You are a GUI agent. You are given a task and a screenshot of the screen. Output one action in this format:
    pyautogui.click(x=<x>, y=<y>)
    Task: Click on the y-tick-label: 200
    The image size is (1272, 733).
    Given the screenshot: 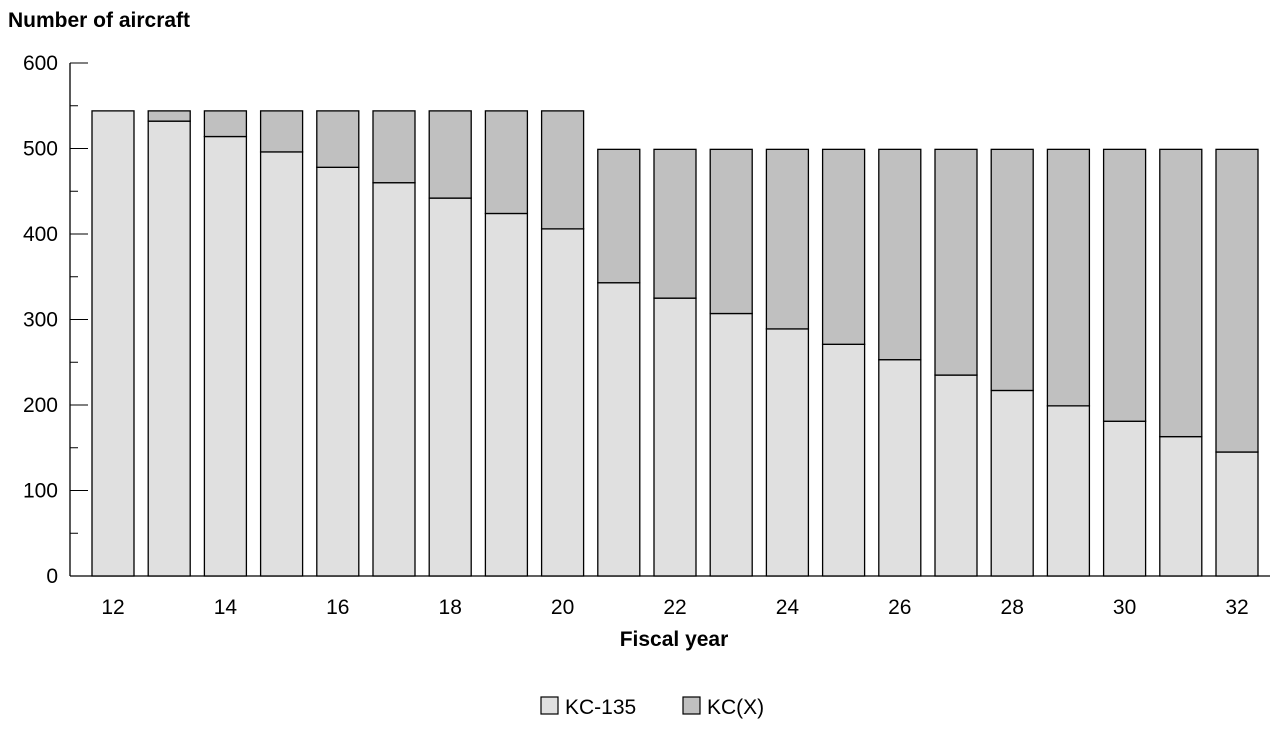 What is the action you would take?
    pyautogui.click(x=40, y=405)
    